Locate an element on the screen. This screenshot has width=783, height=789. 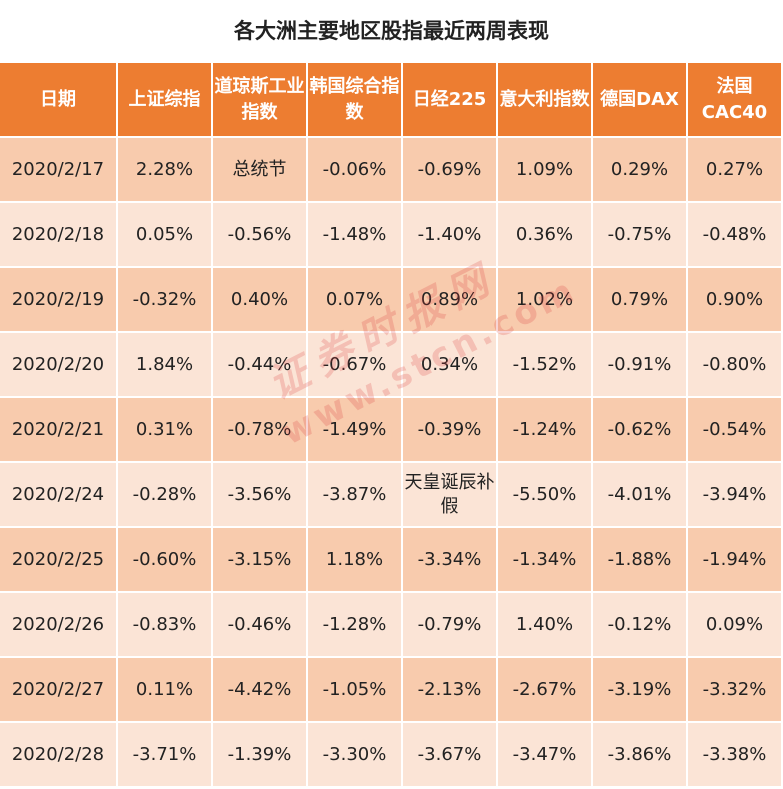
value-cell: -5.50% is located at coordinates (545, 495).